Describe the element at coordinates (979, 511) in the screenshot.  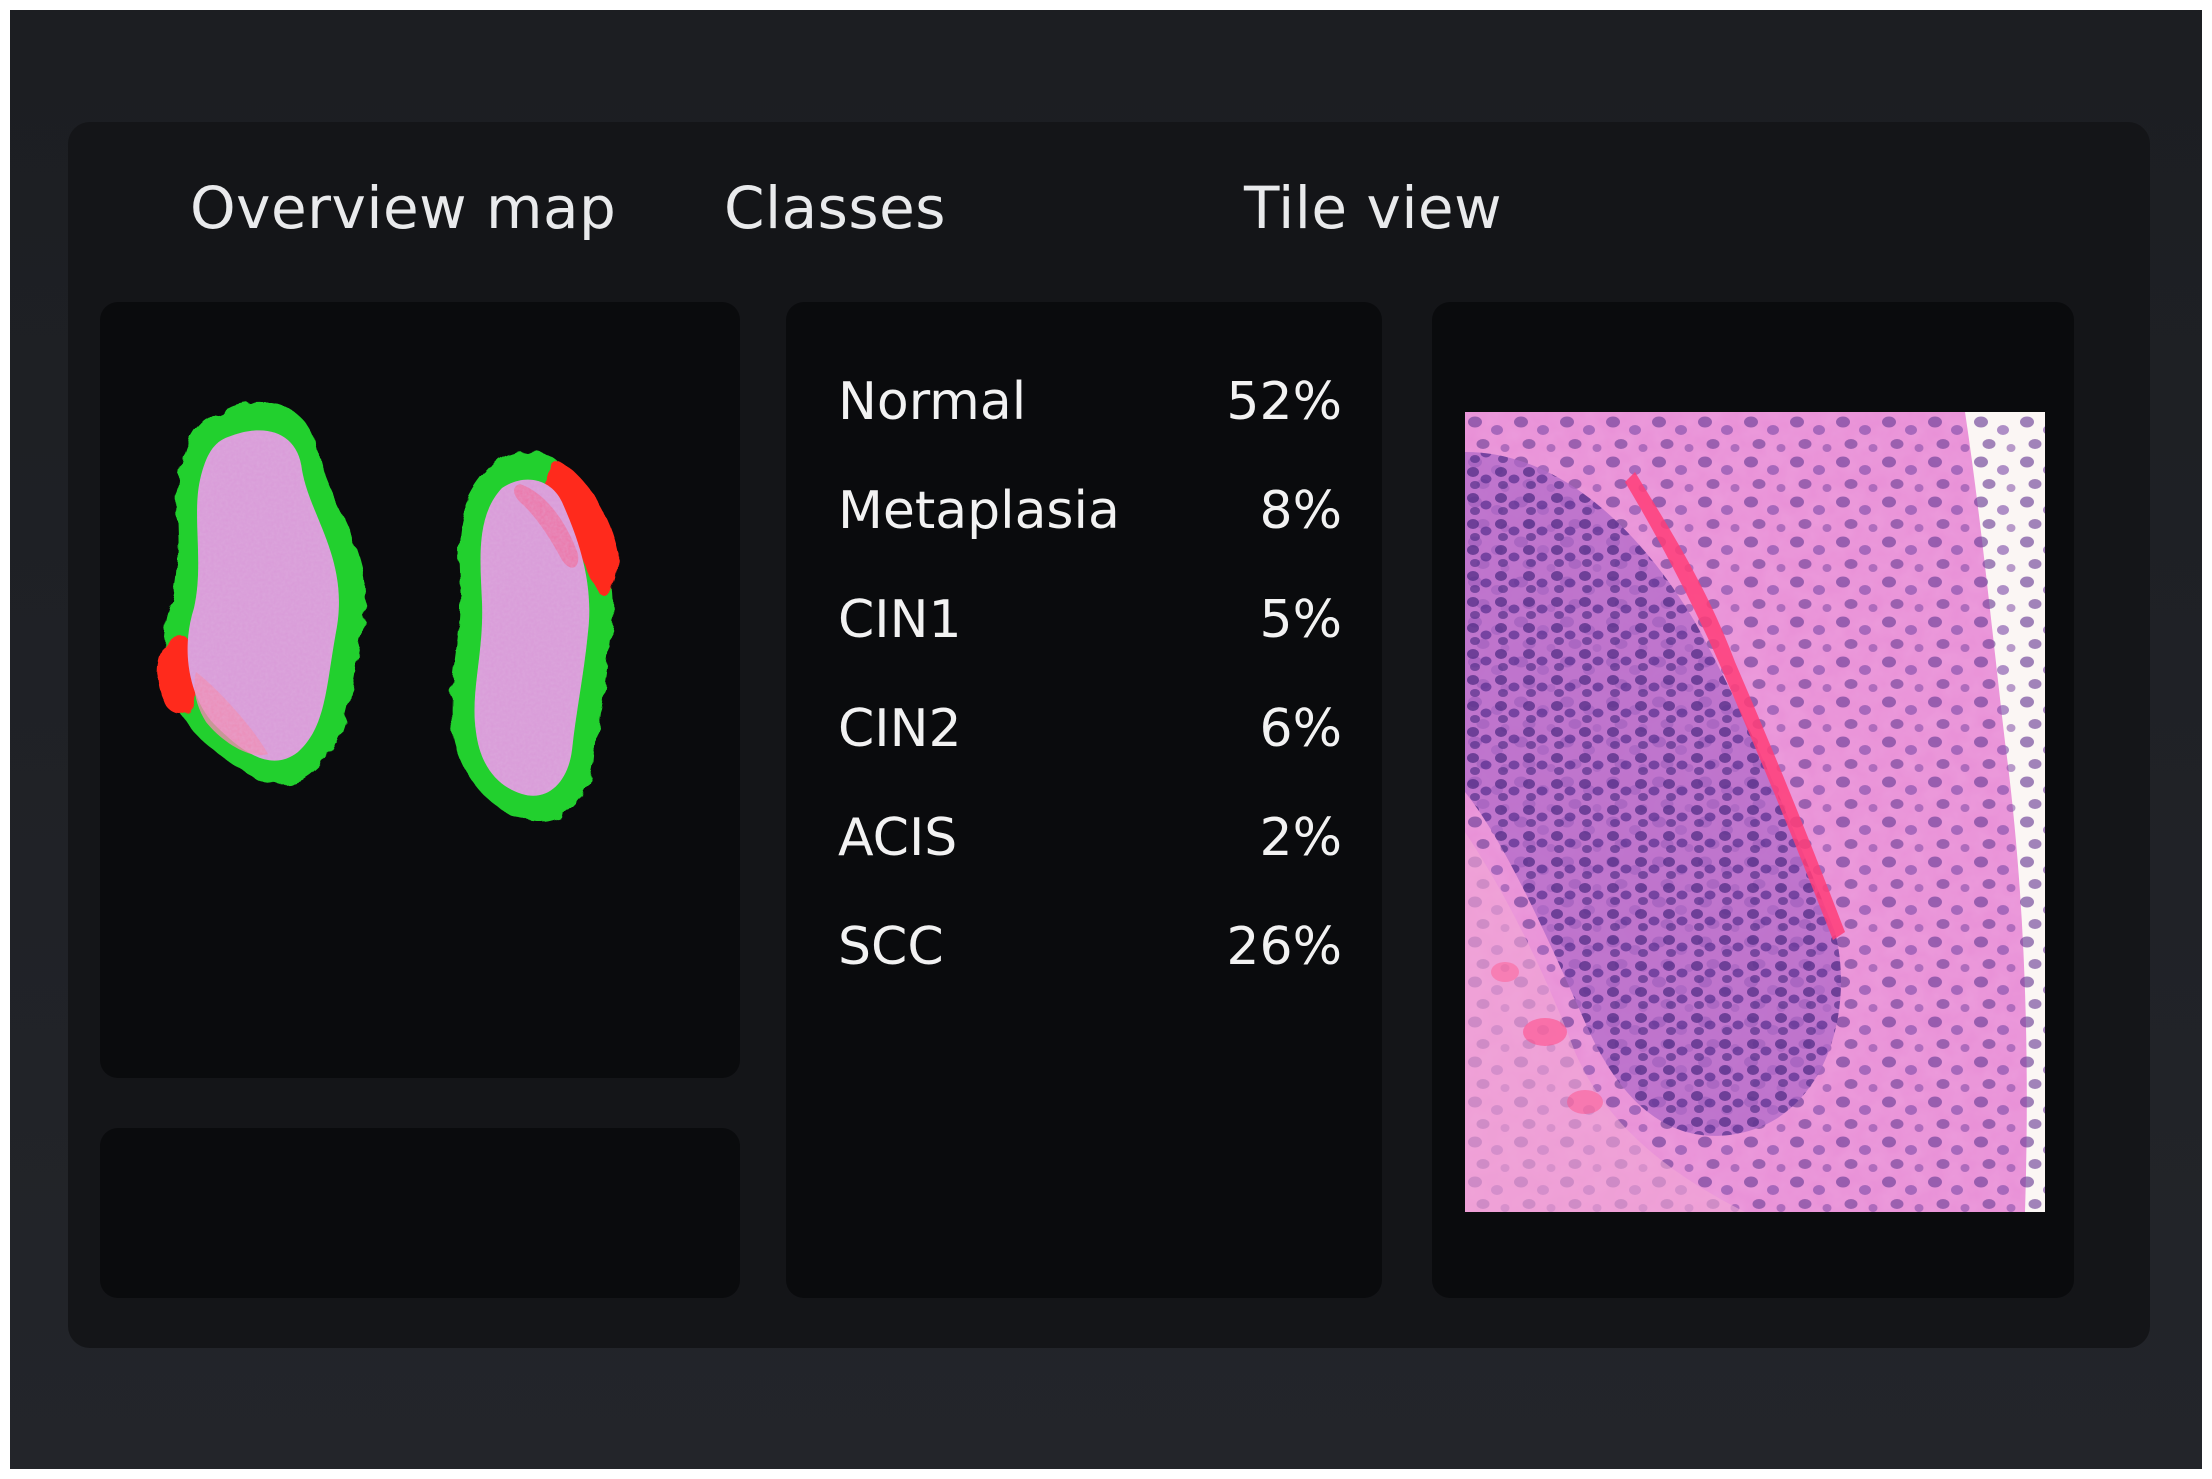
I see `class-name: Metaplasia` at that location.